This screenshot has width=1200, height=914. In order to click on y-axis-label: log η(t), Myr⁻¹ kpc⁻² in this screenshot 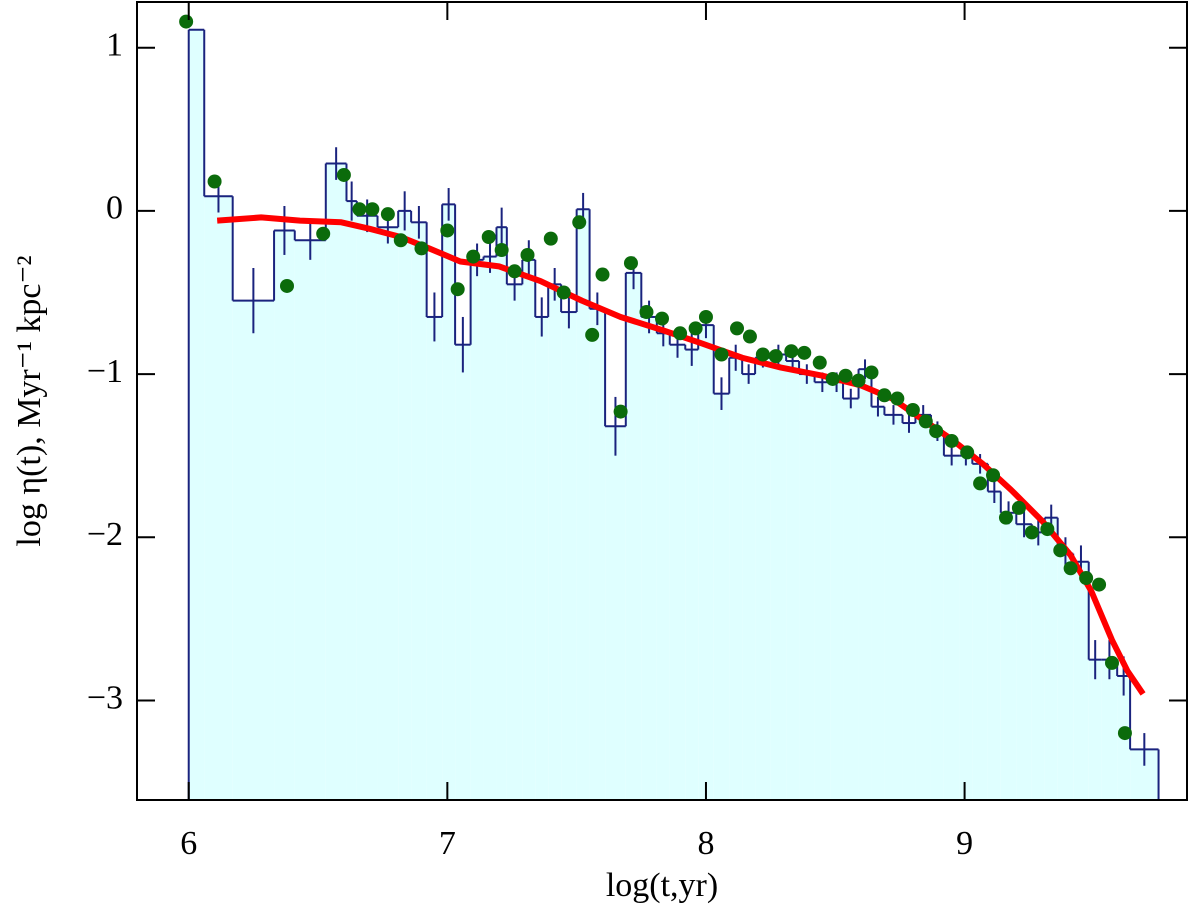, I will do `click(29, 400)`.